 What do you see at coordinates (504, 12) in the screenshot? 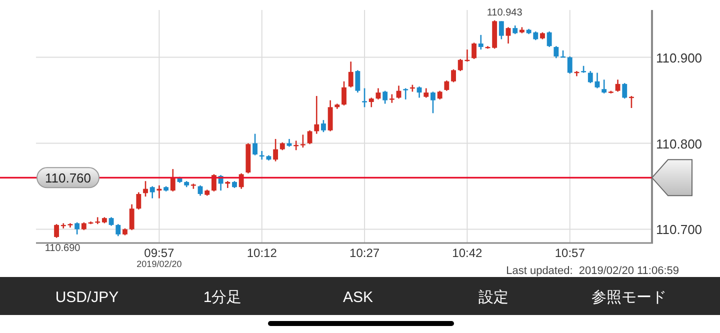
I see `annotation: 110.943` at bounding box center [504, 12].